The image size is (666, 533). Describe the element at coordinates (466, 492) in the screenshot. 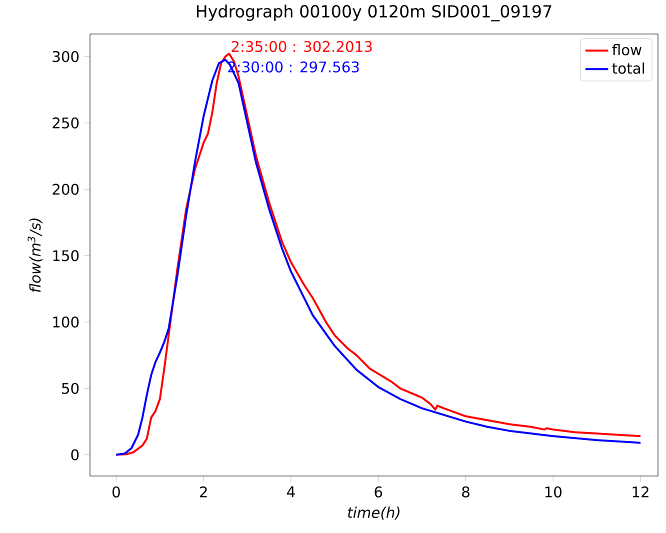

I see `x-tick-label: 8` at that location.